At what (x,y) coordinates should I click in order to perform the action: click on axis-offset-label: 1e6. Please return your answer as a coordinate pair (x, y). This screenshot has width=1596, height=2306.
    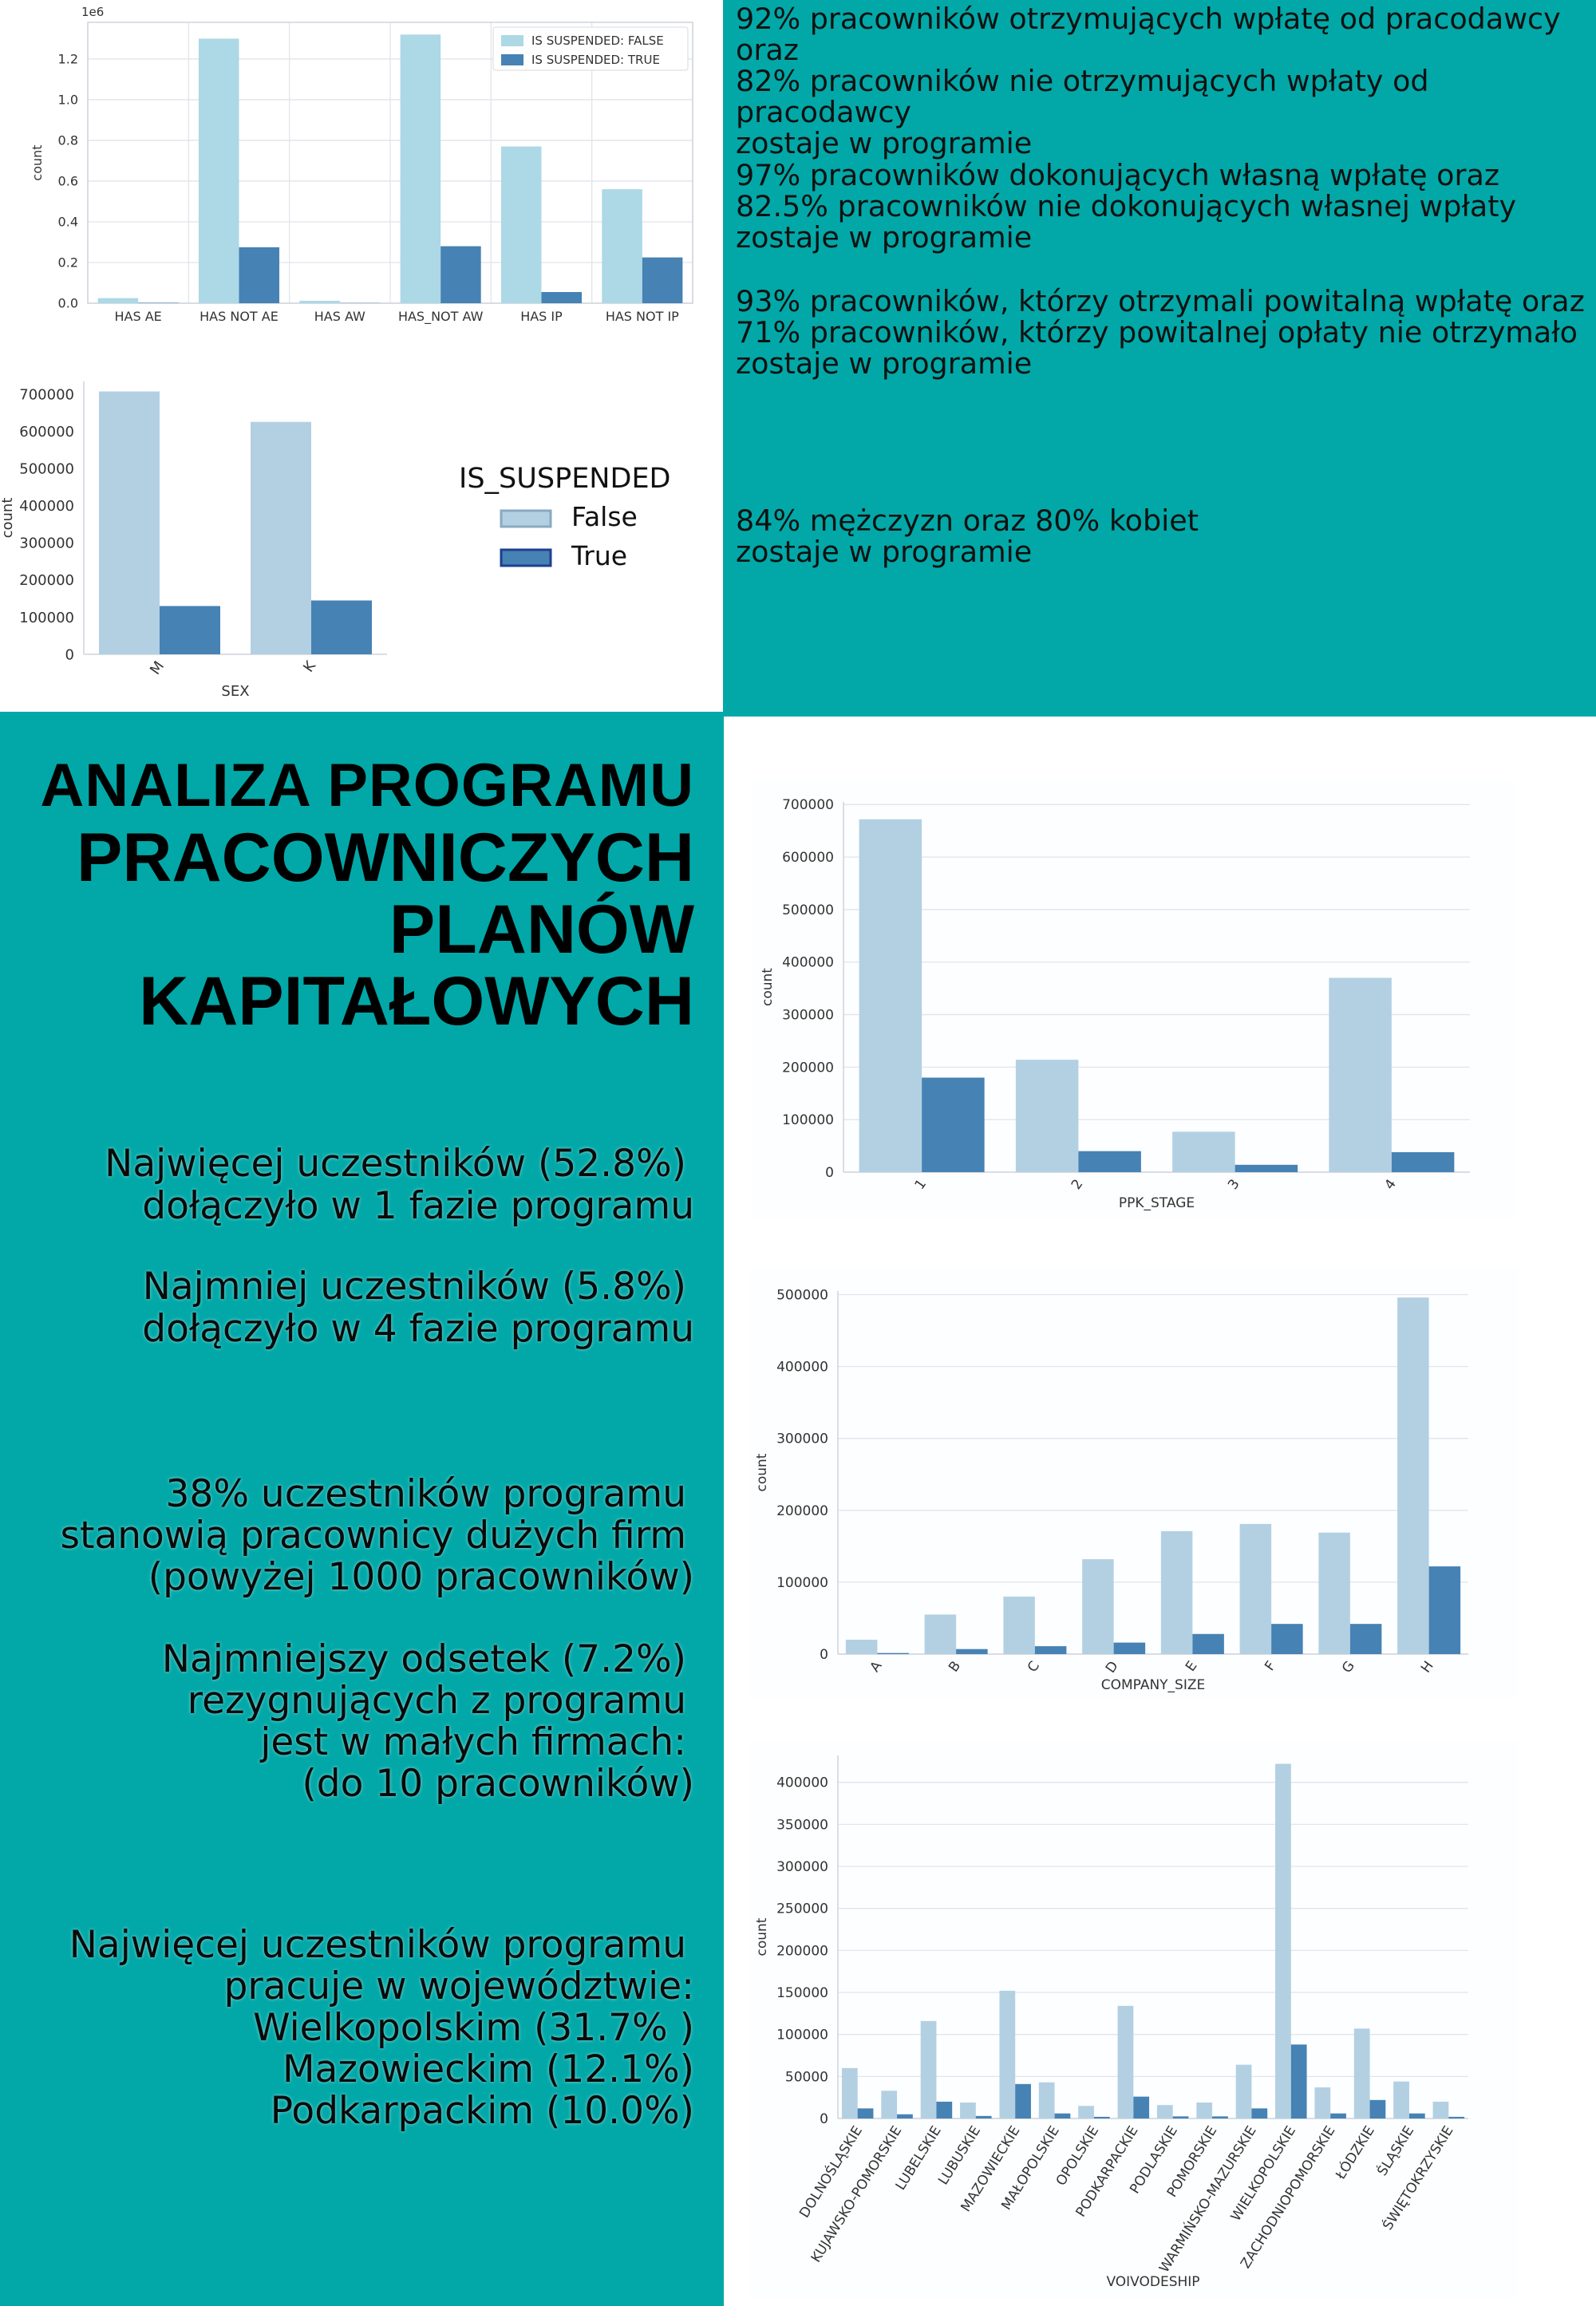
    Looking at the image, I should click on (92, 12).